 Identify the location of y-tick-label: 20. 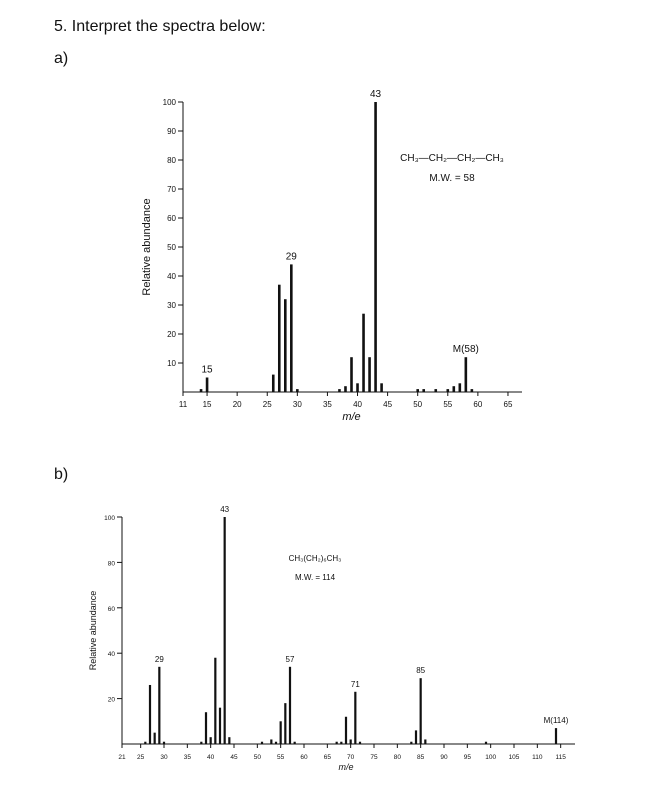
(171, 334).